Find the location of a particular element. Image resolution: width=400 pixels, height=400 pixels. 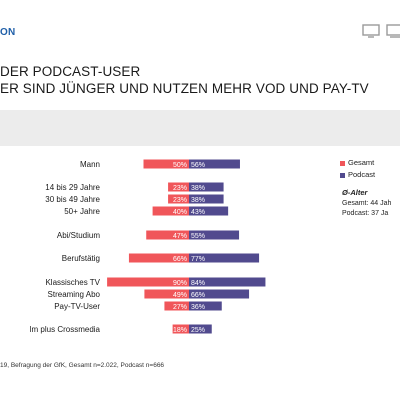

header-band is located at coordinates (200, 128).